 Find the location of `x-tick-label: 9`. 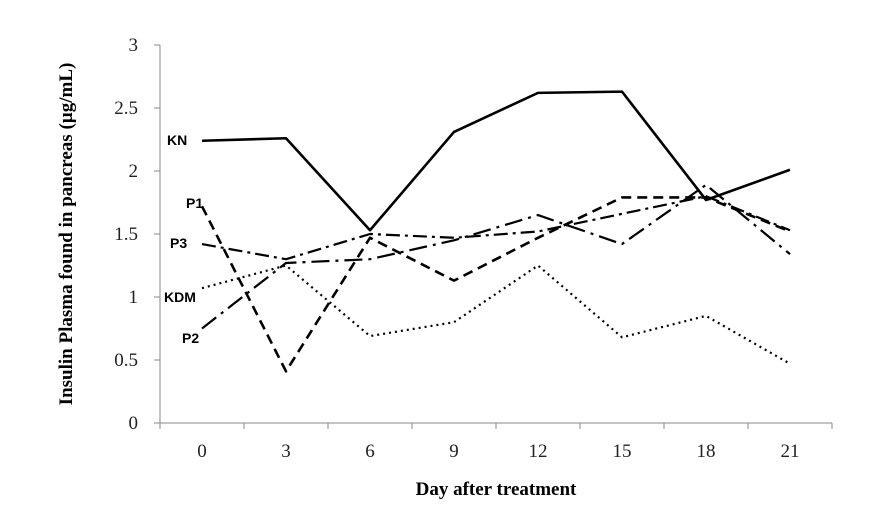

x-tick-label: 9 is located at coordinates (454, 451).